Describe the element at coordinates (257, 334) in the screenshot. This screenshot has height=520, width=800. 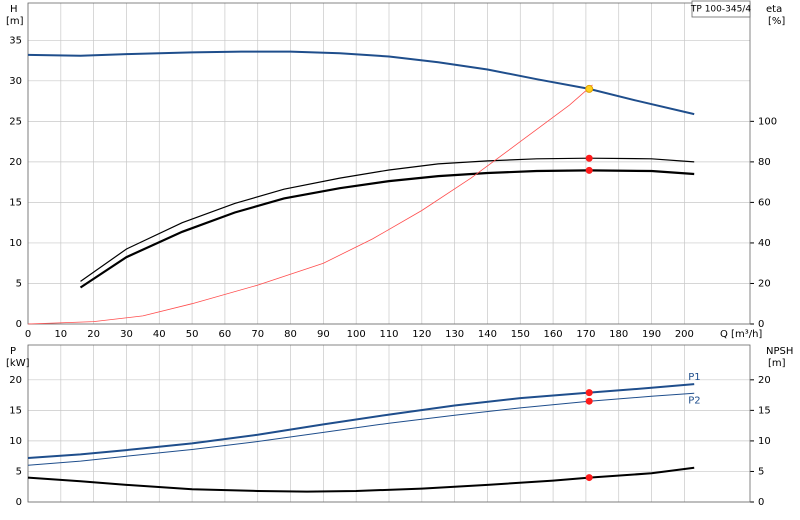
I see `x-tick-label: 70` at that location.